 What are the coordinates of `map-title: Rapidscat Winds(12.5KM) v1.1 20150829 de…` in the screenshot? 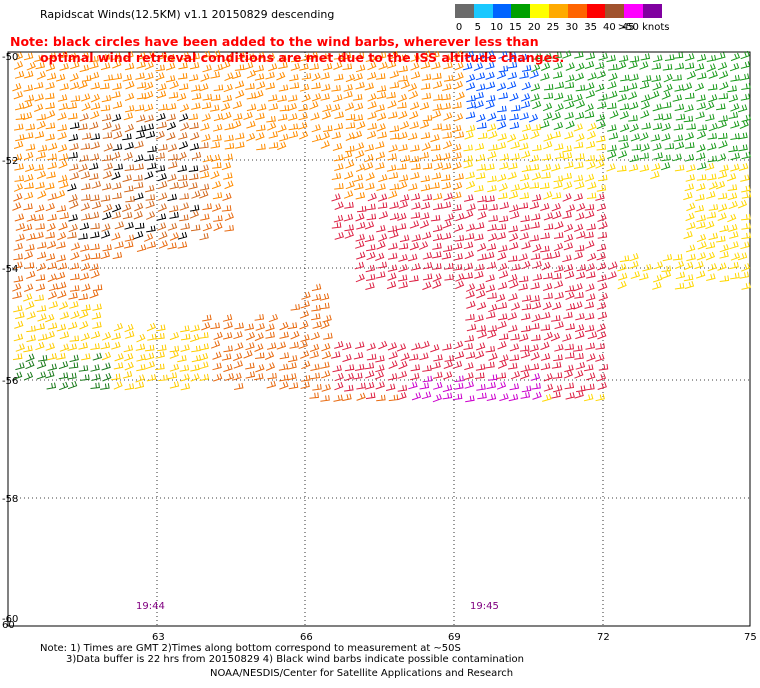 It's located at (187, 14).